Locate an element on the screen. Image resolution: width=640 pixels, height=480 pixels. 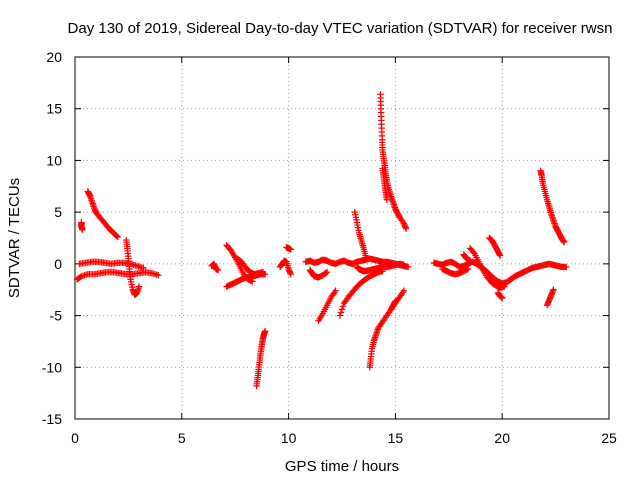
y-tick-label: -10 is located at coordinates (52, 367).